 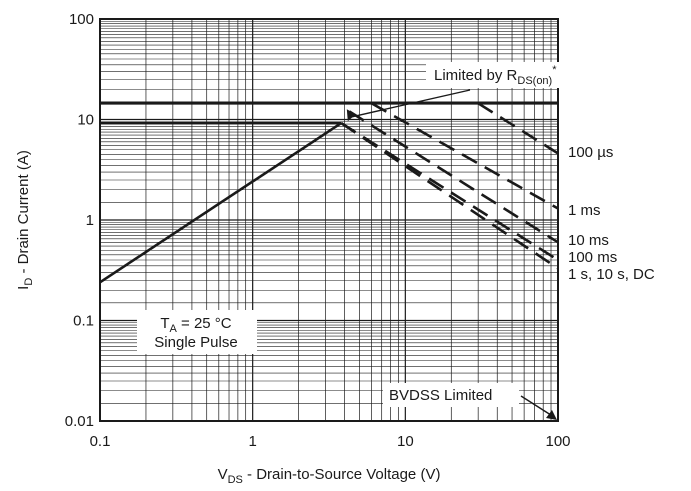 I want to click on curve-label: 100 µs, so click(x=590, y=152).